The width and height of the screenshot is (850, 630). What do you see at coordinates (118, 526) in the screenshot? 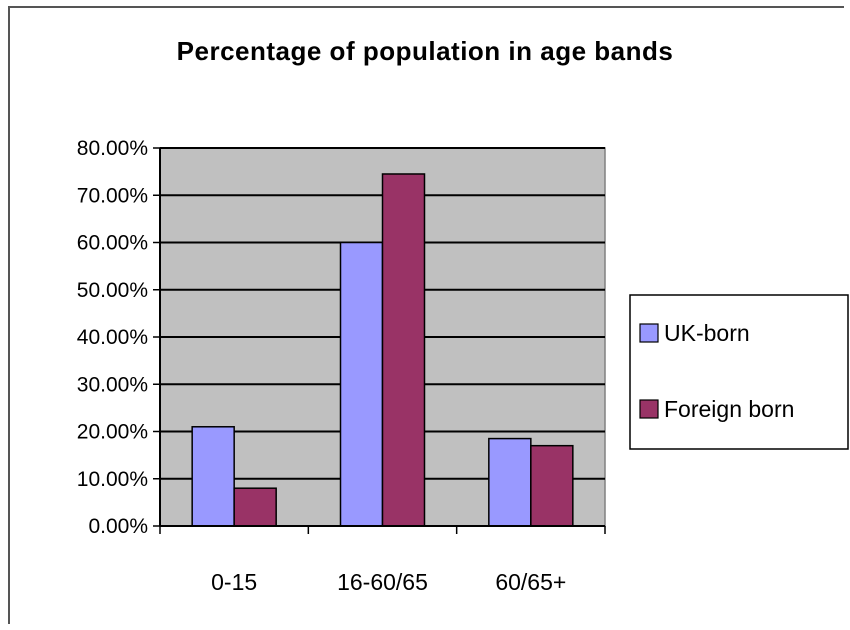
I see `y-tick-label: 0.00%` at bounding box center [118, 526].